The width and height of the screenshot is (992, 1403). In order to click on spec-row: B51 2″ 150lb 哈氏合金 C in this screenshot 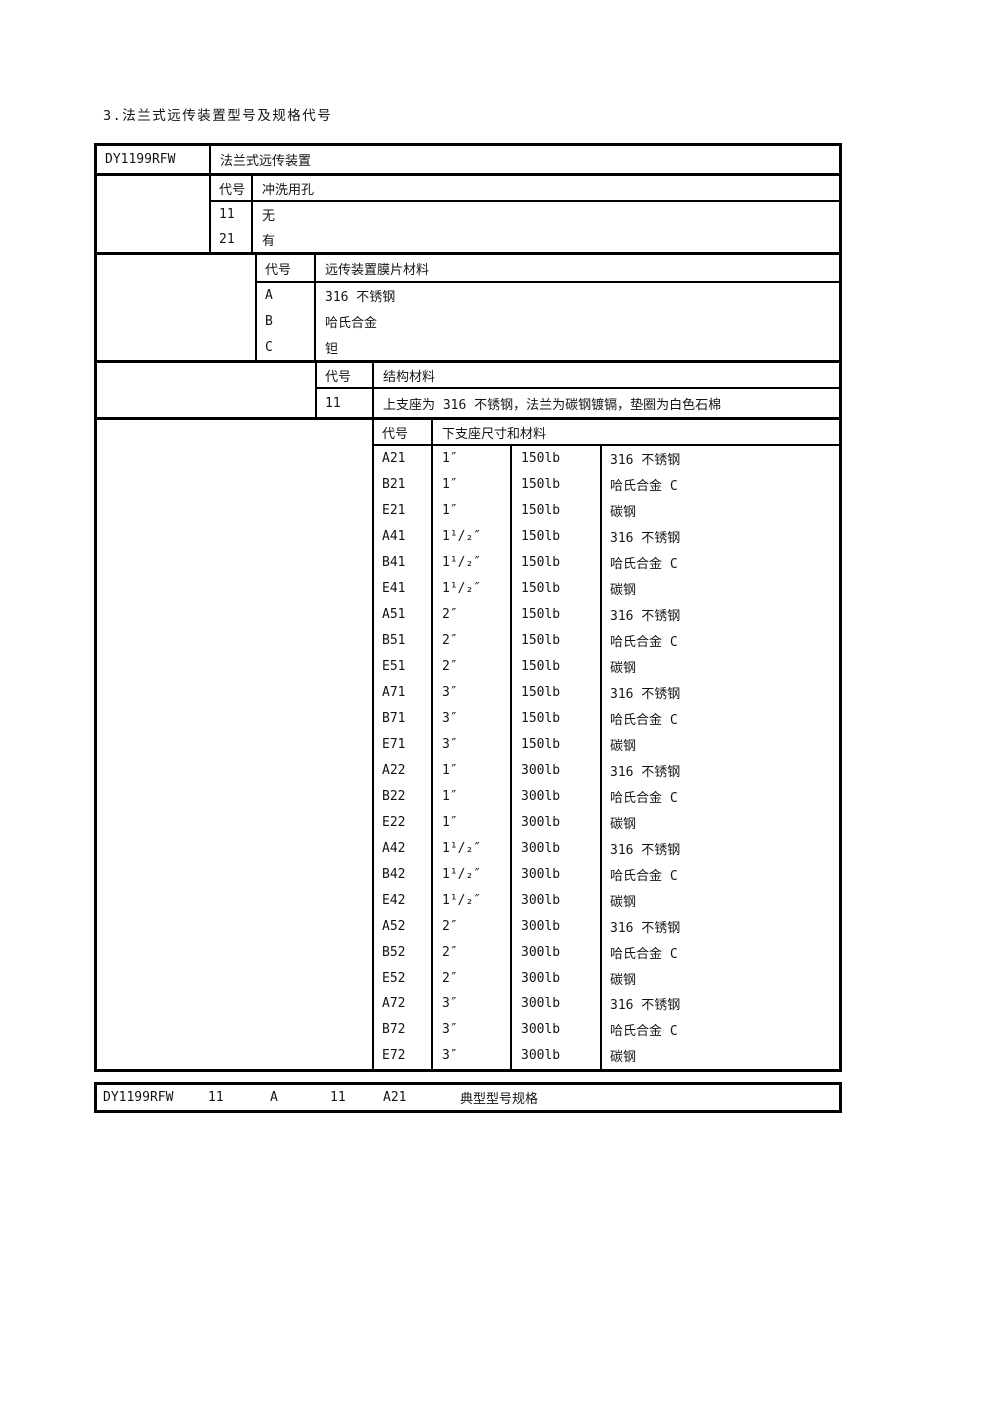, I will do `click(606, 640)`.